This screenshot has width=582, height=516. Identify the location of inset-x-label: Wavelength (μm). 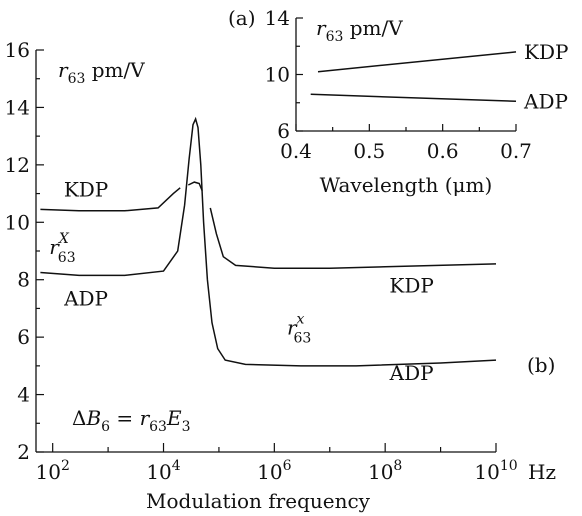
(406, 185).